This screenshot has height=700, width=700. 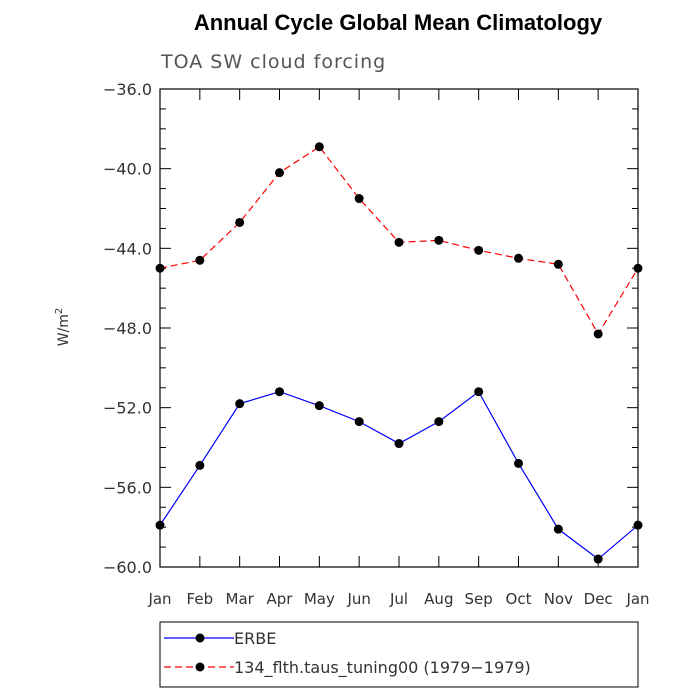 I want to click on y-axis-label-superscript: 2, so click(x=59, y=311).